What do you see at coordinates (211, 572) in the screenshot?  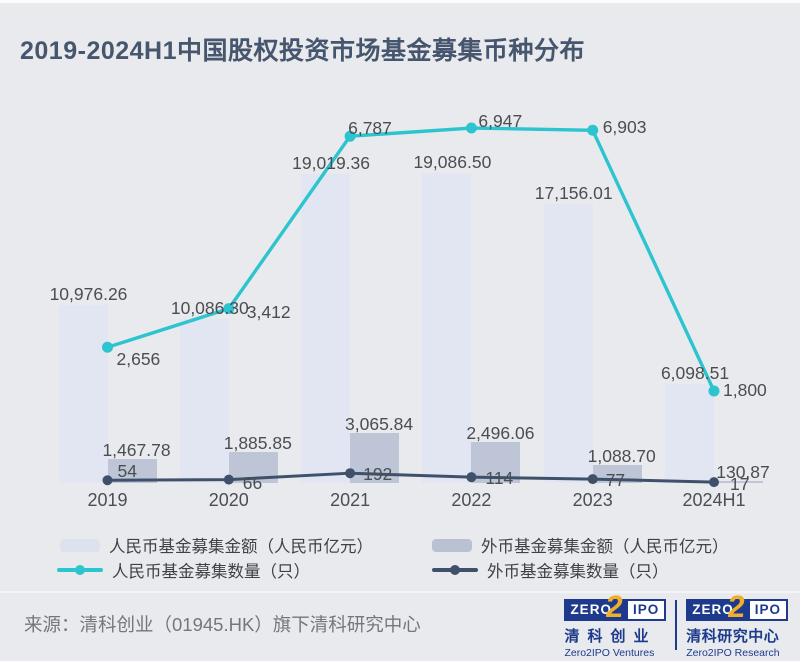 I see `legend-label-rmb-count: 人民币基金募集数量（只）` at bounding box center [211, 572].